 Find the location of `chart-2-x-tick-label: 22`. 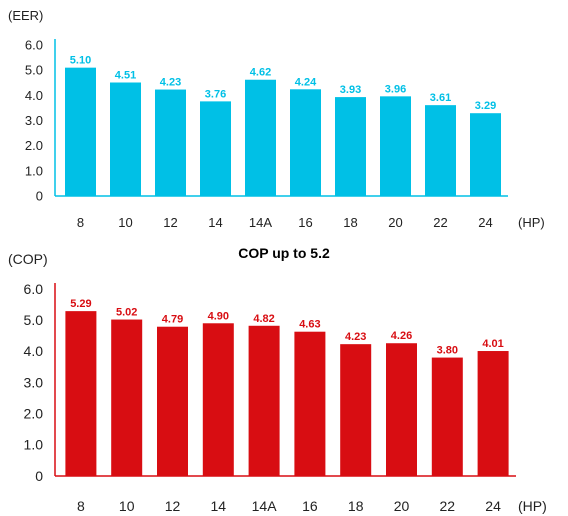

chart-2-x-tick-label: 22 is located at coordinates (448, 506).